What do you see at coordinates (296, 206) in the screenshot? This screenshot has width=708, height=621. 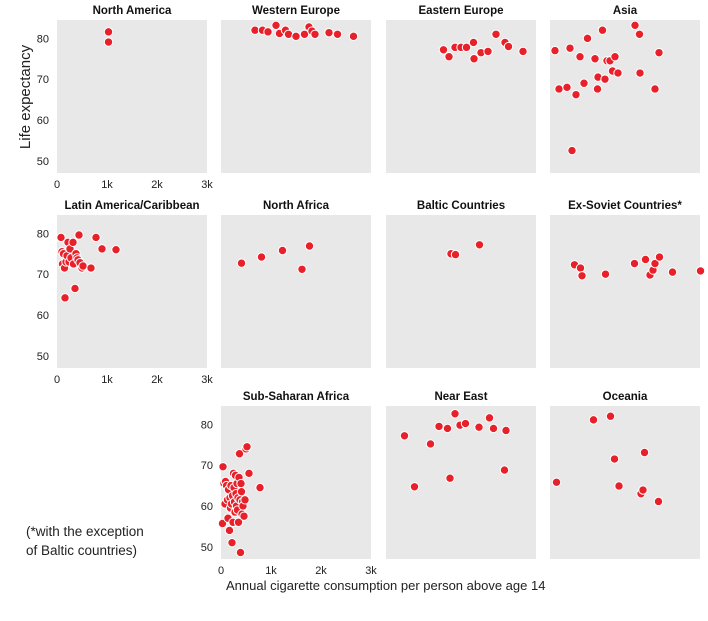 I see `panel-title: North Africa` at bounding box center [296, 206].